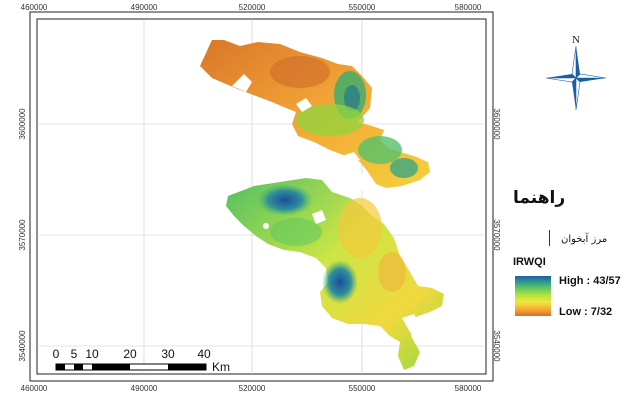 The image size is (638, 401). What do you see at coordinates (576, 40) in the screenshot?
I see `north-label: N` at bounding box center [576, 40].